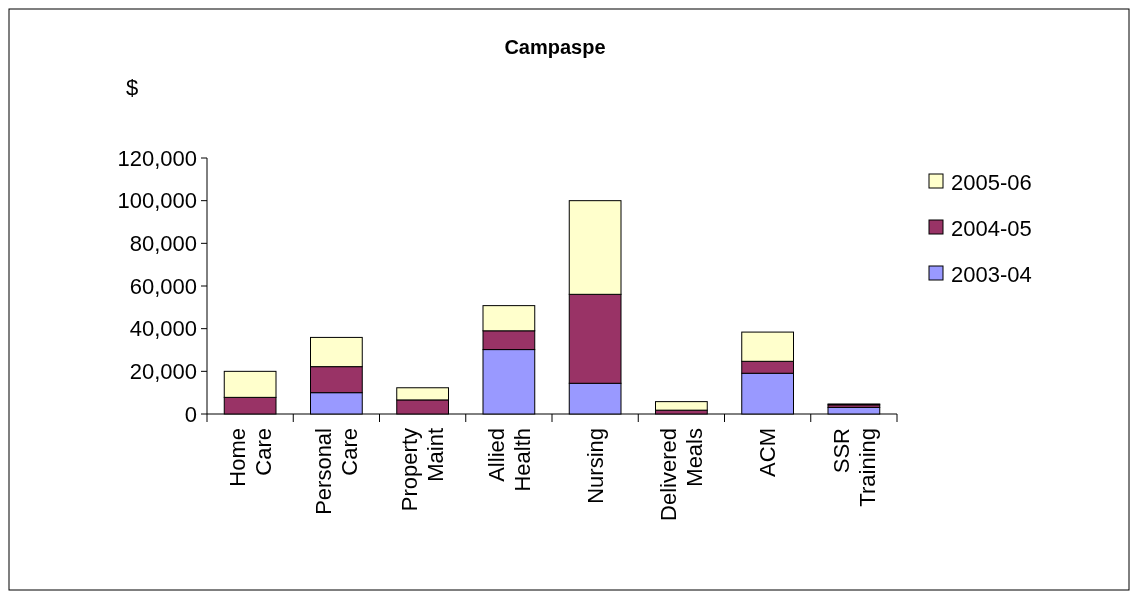 The height and width of the screenshot is (593, 1138). What do you see at coordinates (991, 182) in the screenshot?
I see `legend-label: 2005-06` at bounding box center [991, 182].